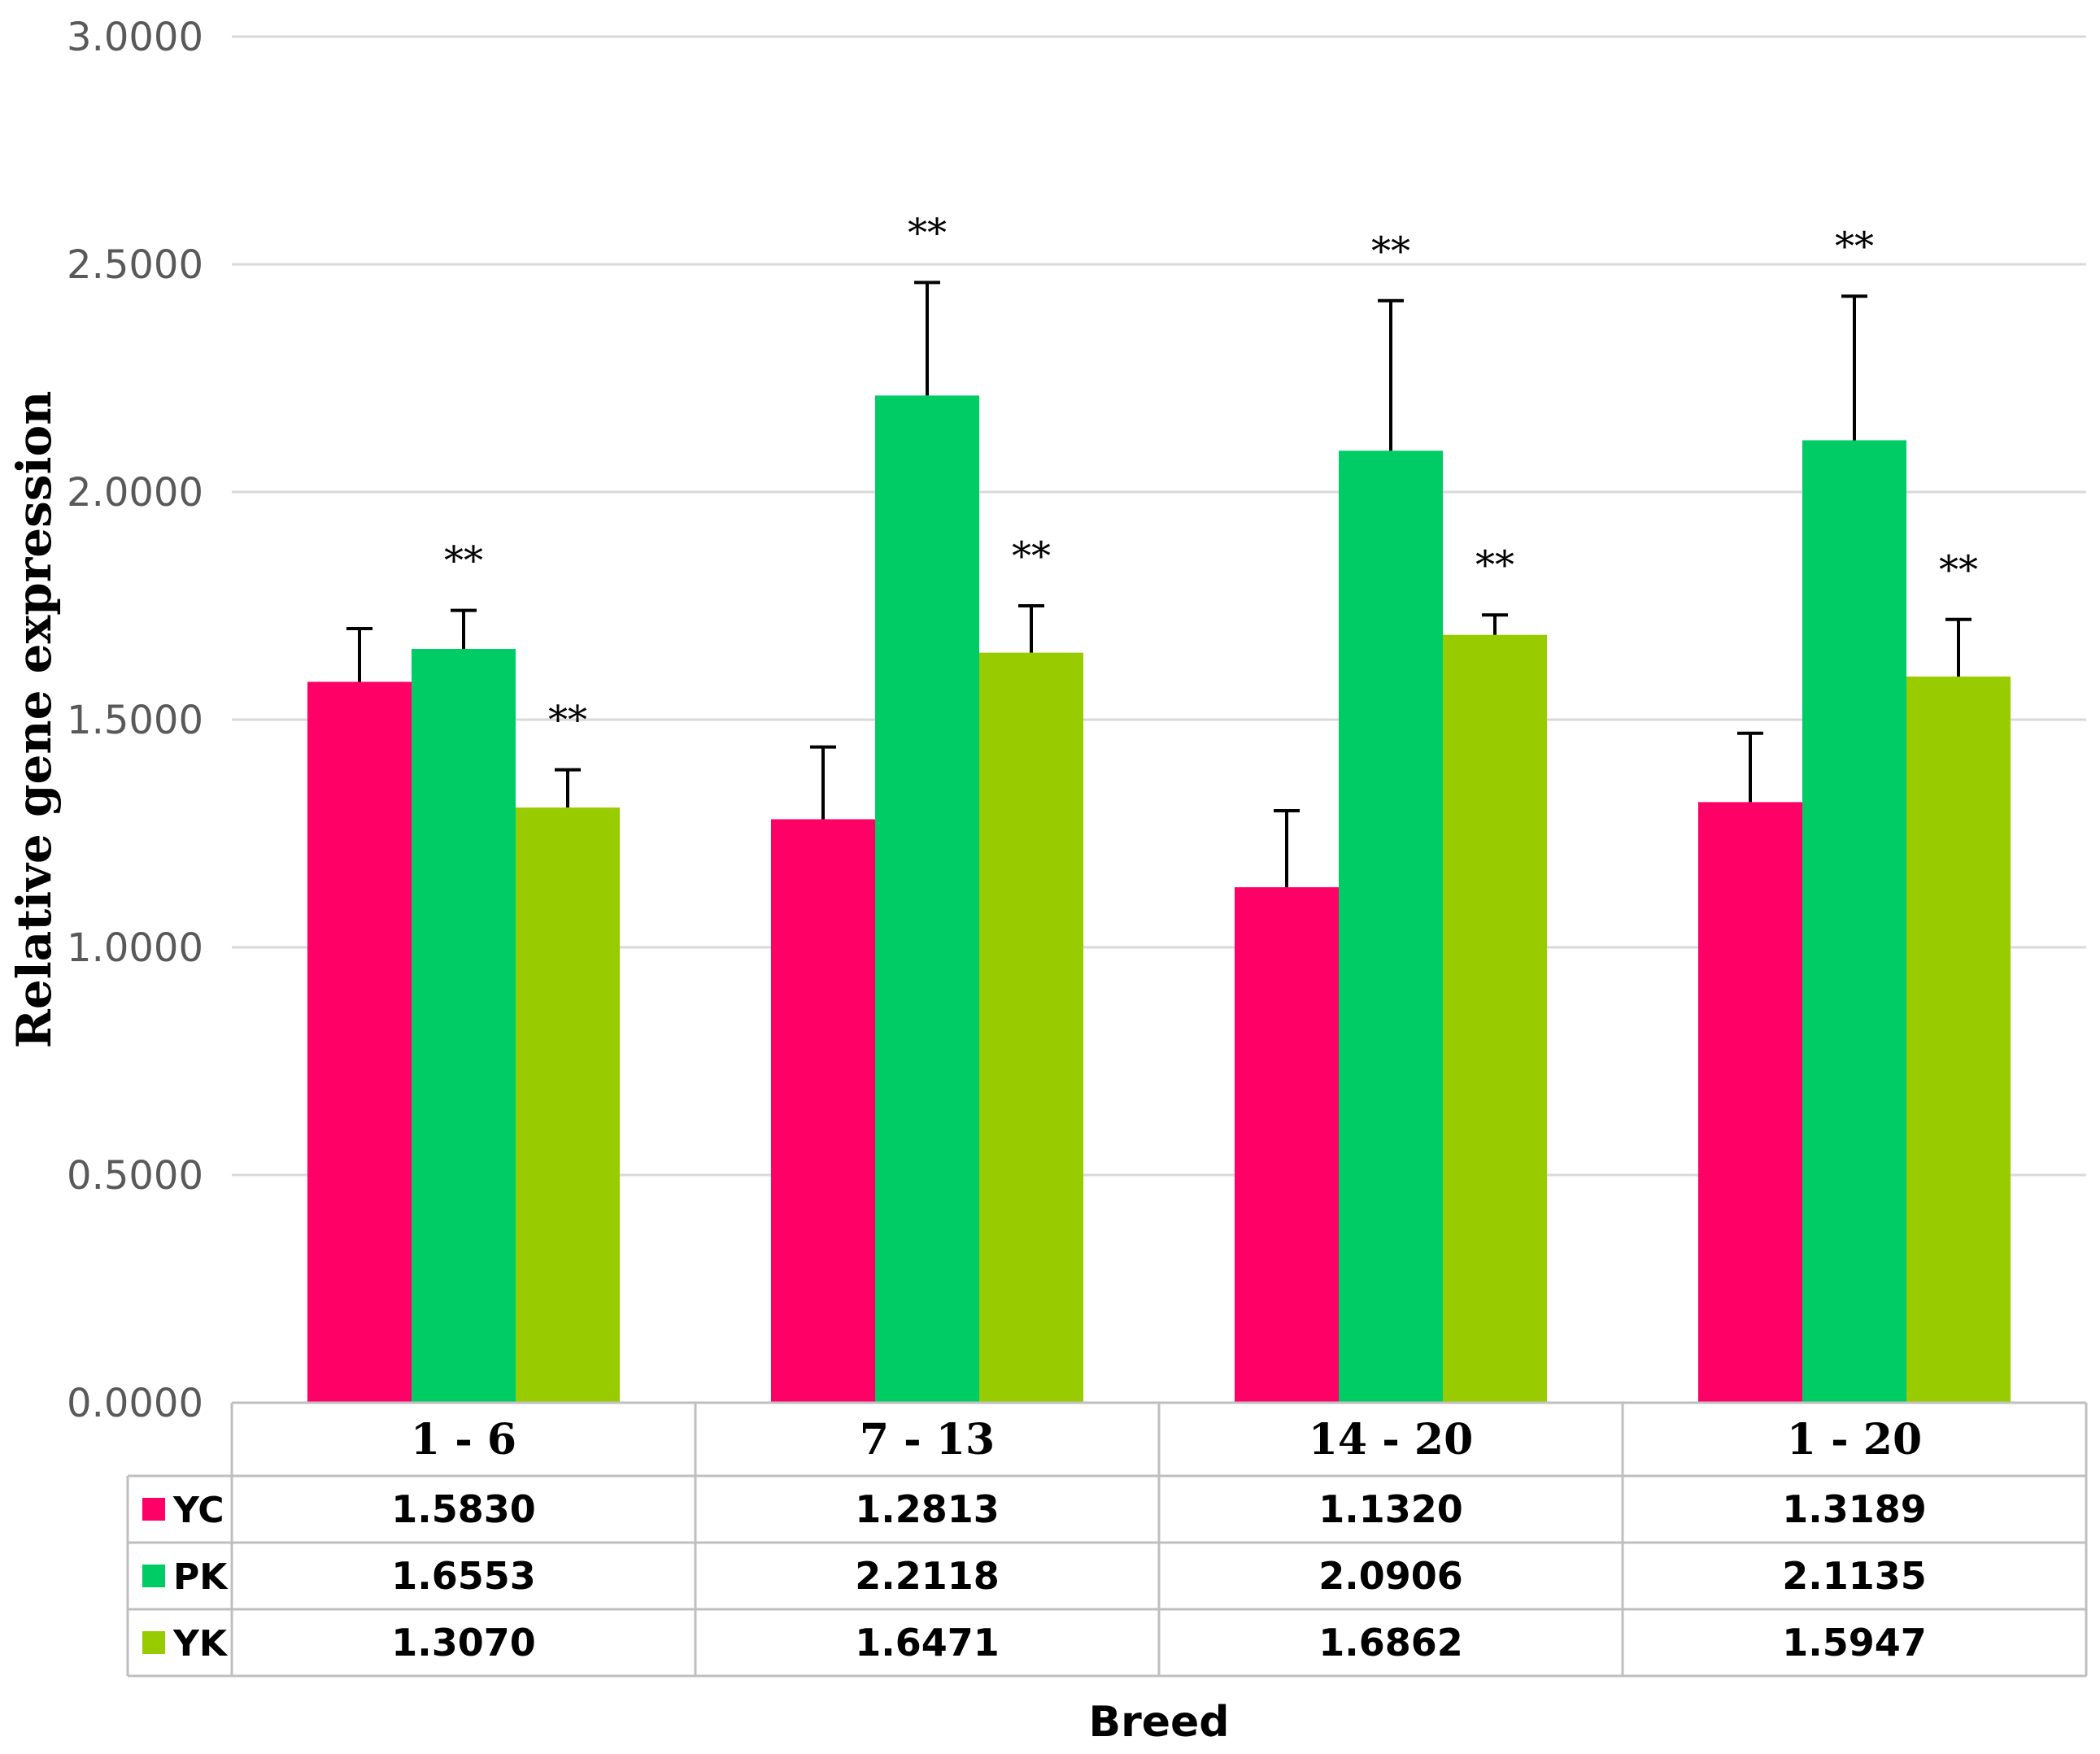 The image size is (2100, 1754). What do you see at coordinates (135, 265) in the screenshot?
I see `y-tick-label: 2.5000` at bounding box center [135, 265].